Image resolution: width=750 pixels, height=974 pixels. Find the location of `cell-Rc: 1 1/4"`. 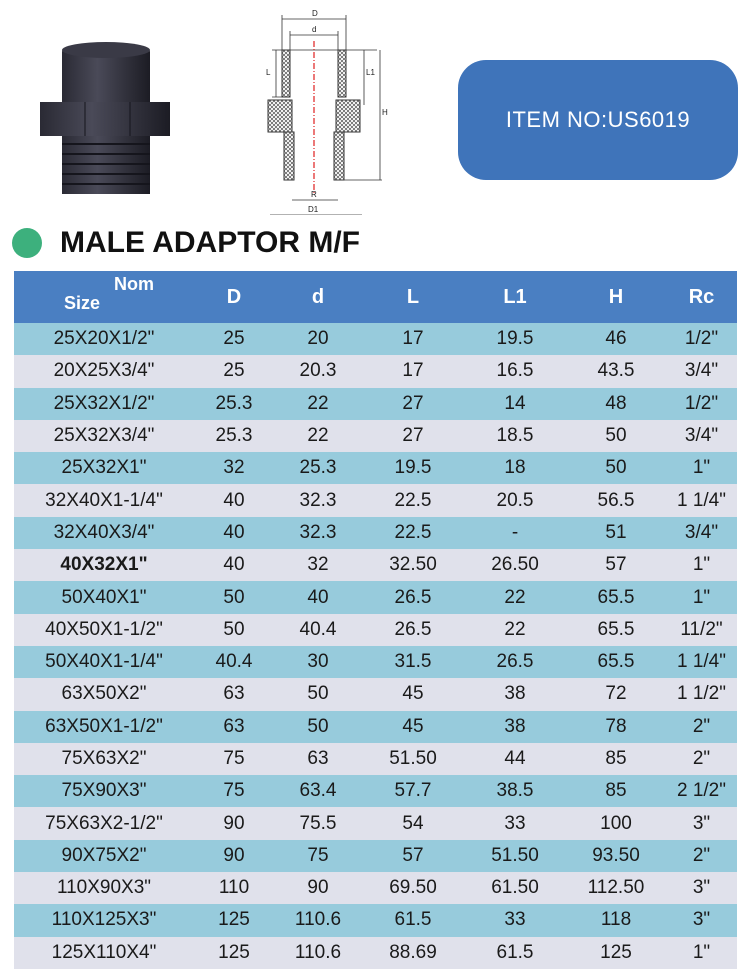

cell-Rc: 1 1/4" is located at coordinates (701, 662).